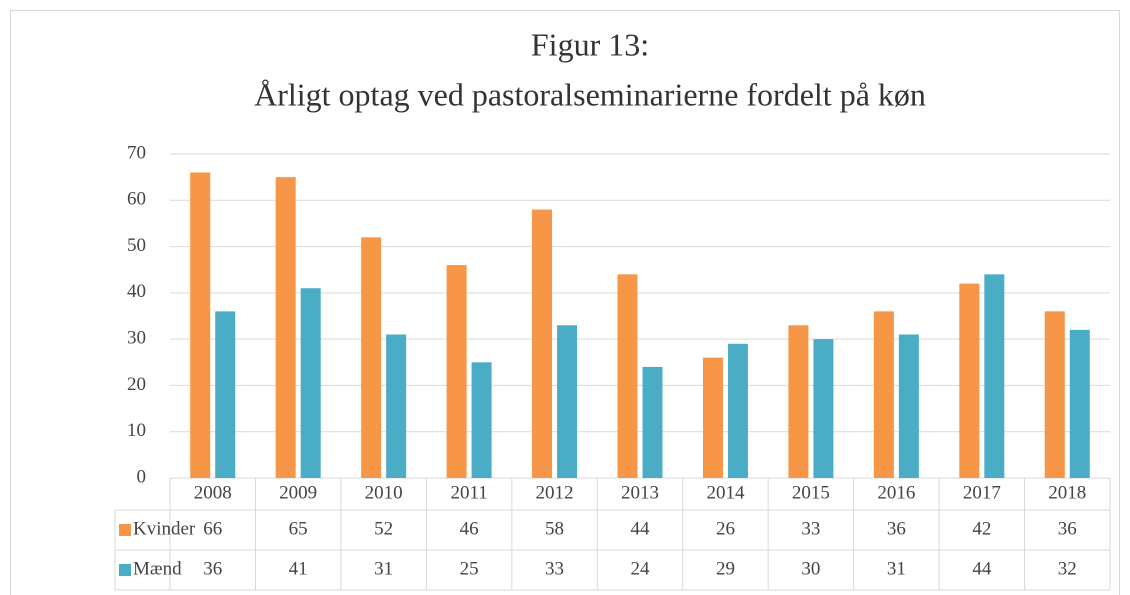 This screenshot has width=1130, height=595. What do you see at coordinates (1067, 568) in the screenshot?
I see `table-value: 32` at bounding box center [1067, 568].